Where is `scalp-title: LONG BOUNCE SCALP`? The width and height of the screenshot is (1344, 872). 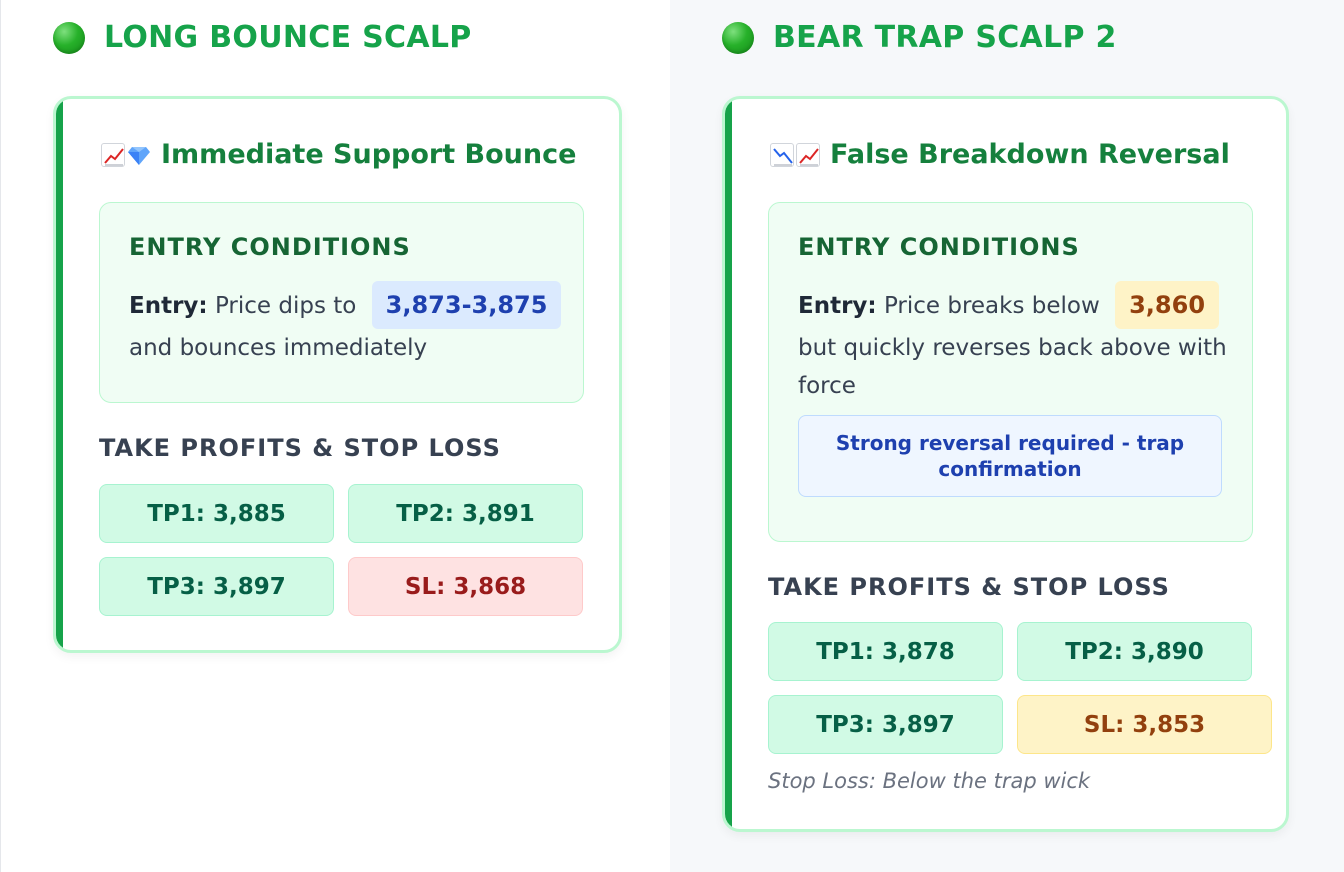
scalp-title: LONG BOUNCE SCALP is located at coordinates (262, 37).